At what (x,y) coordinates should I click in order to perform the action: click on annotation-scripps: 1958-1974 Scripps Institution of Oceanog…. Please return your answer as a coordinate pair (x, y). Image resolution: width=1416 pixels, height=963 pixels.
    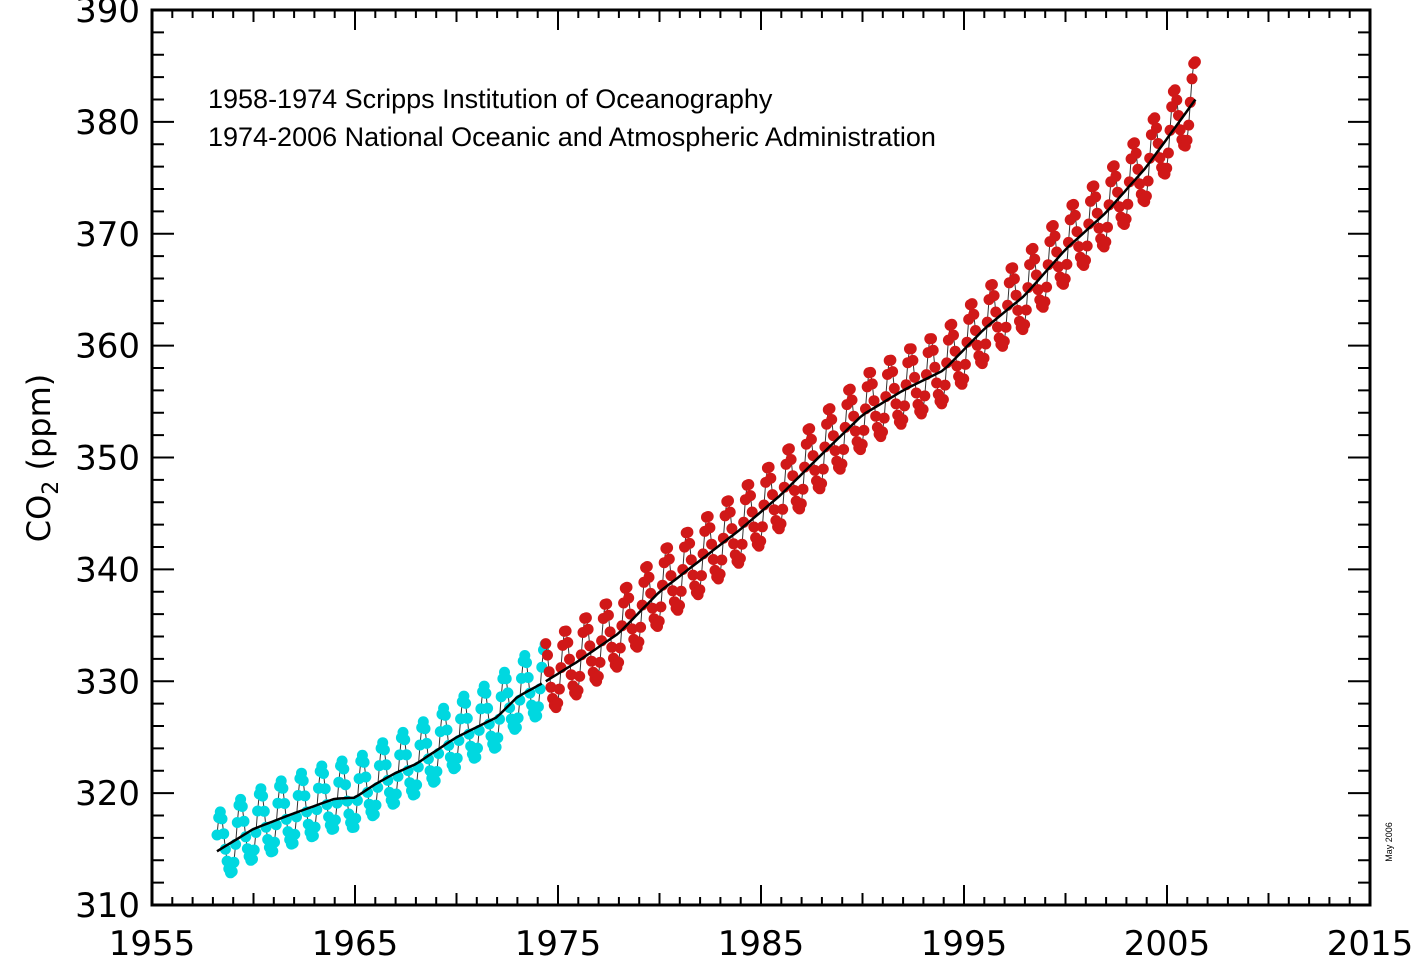
    Looking at the image, I should click on (490, 99).